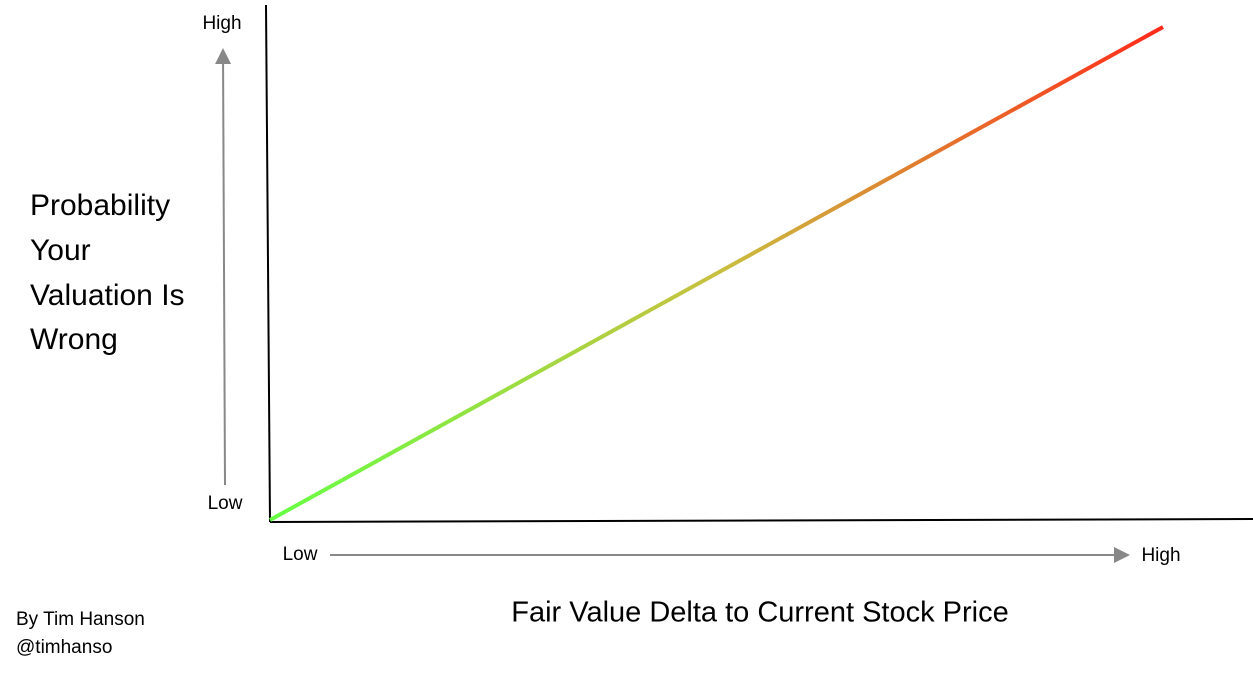 The width and height of the screenshot is (1253, 677). I want to click on x-axis-line, so click(761, 520).